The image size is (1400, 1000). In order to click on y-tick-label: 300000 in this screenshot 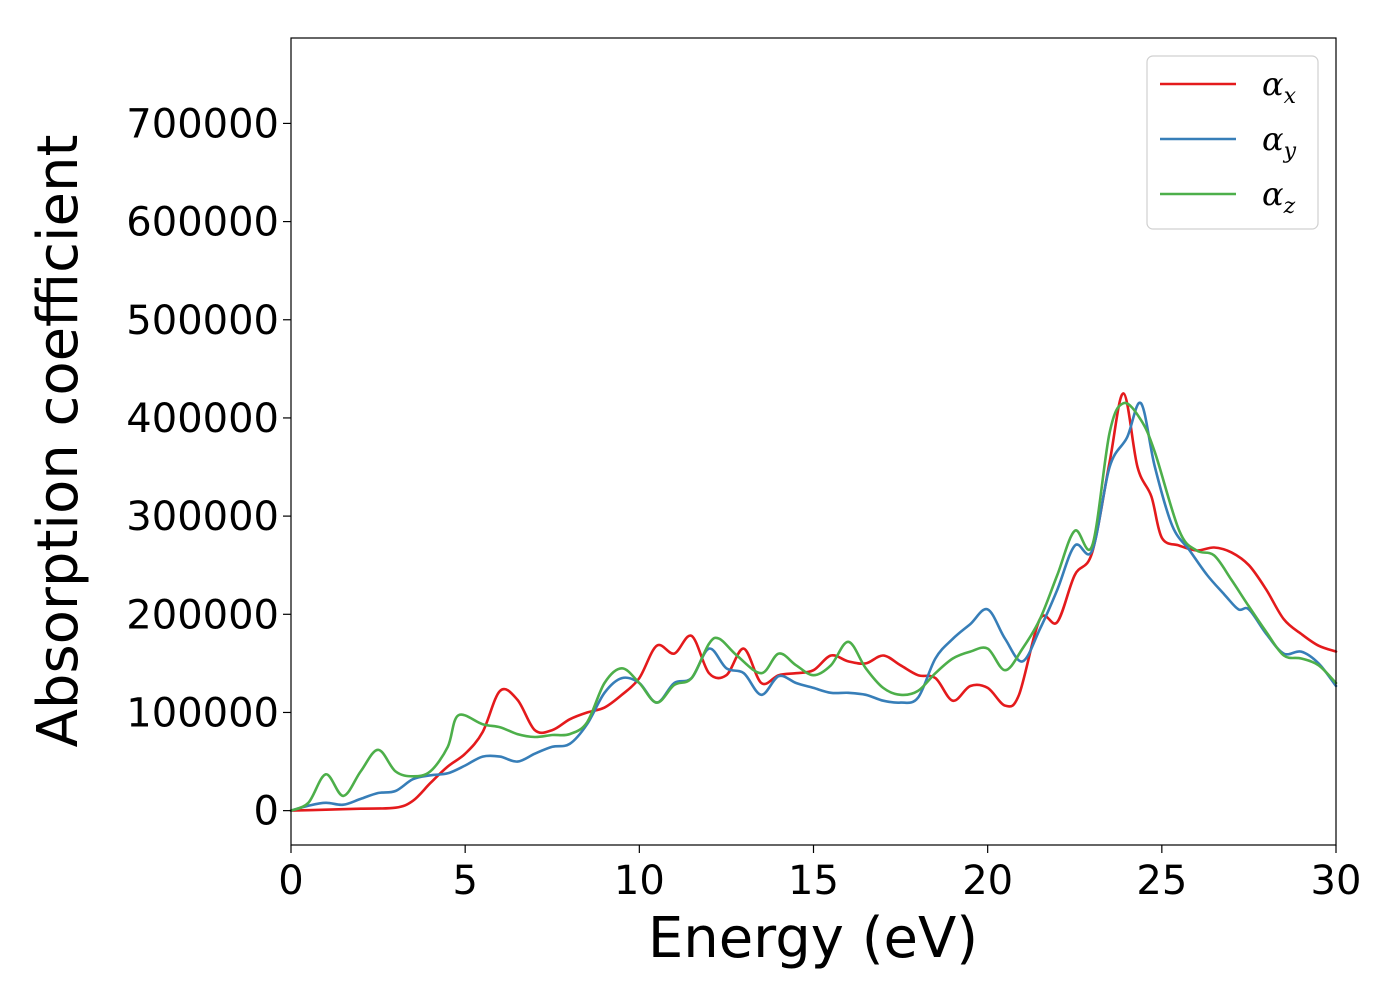, I will do `click(202, 517)`.